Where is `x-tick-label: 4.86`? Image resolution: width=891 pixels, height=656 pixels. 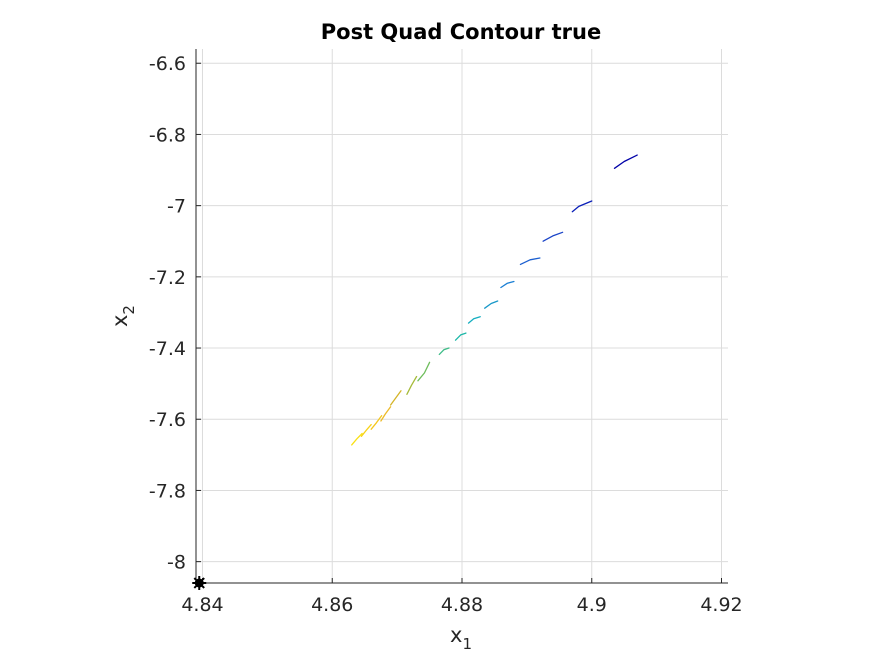
x-tick-label: 4.86 is located at coordinates (332, 605).